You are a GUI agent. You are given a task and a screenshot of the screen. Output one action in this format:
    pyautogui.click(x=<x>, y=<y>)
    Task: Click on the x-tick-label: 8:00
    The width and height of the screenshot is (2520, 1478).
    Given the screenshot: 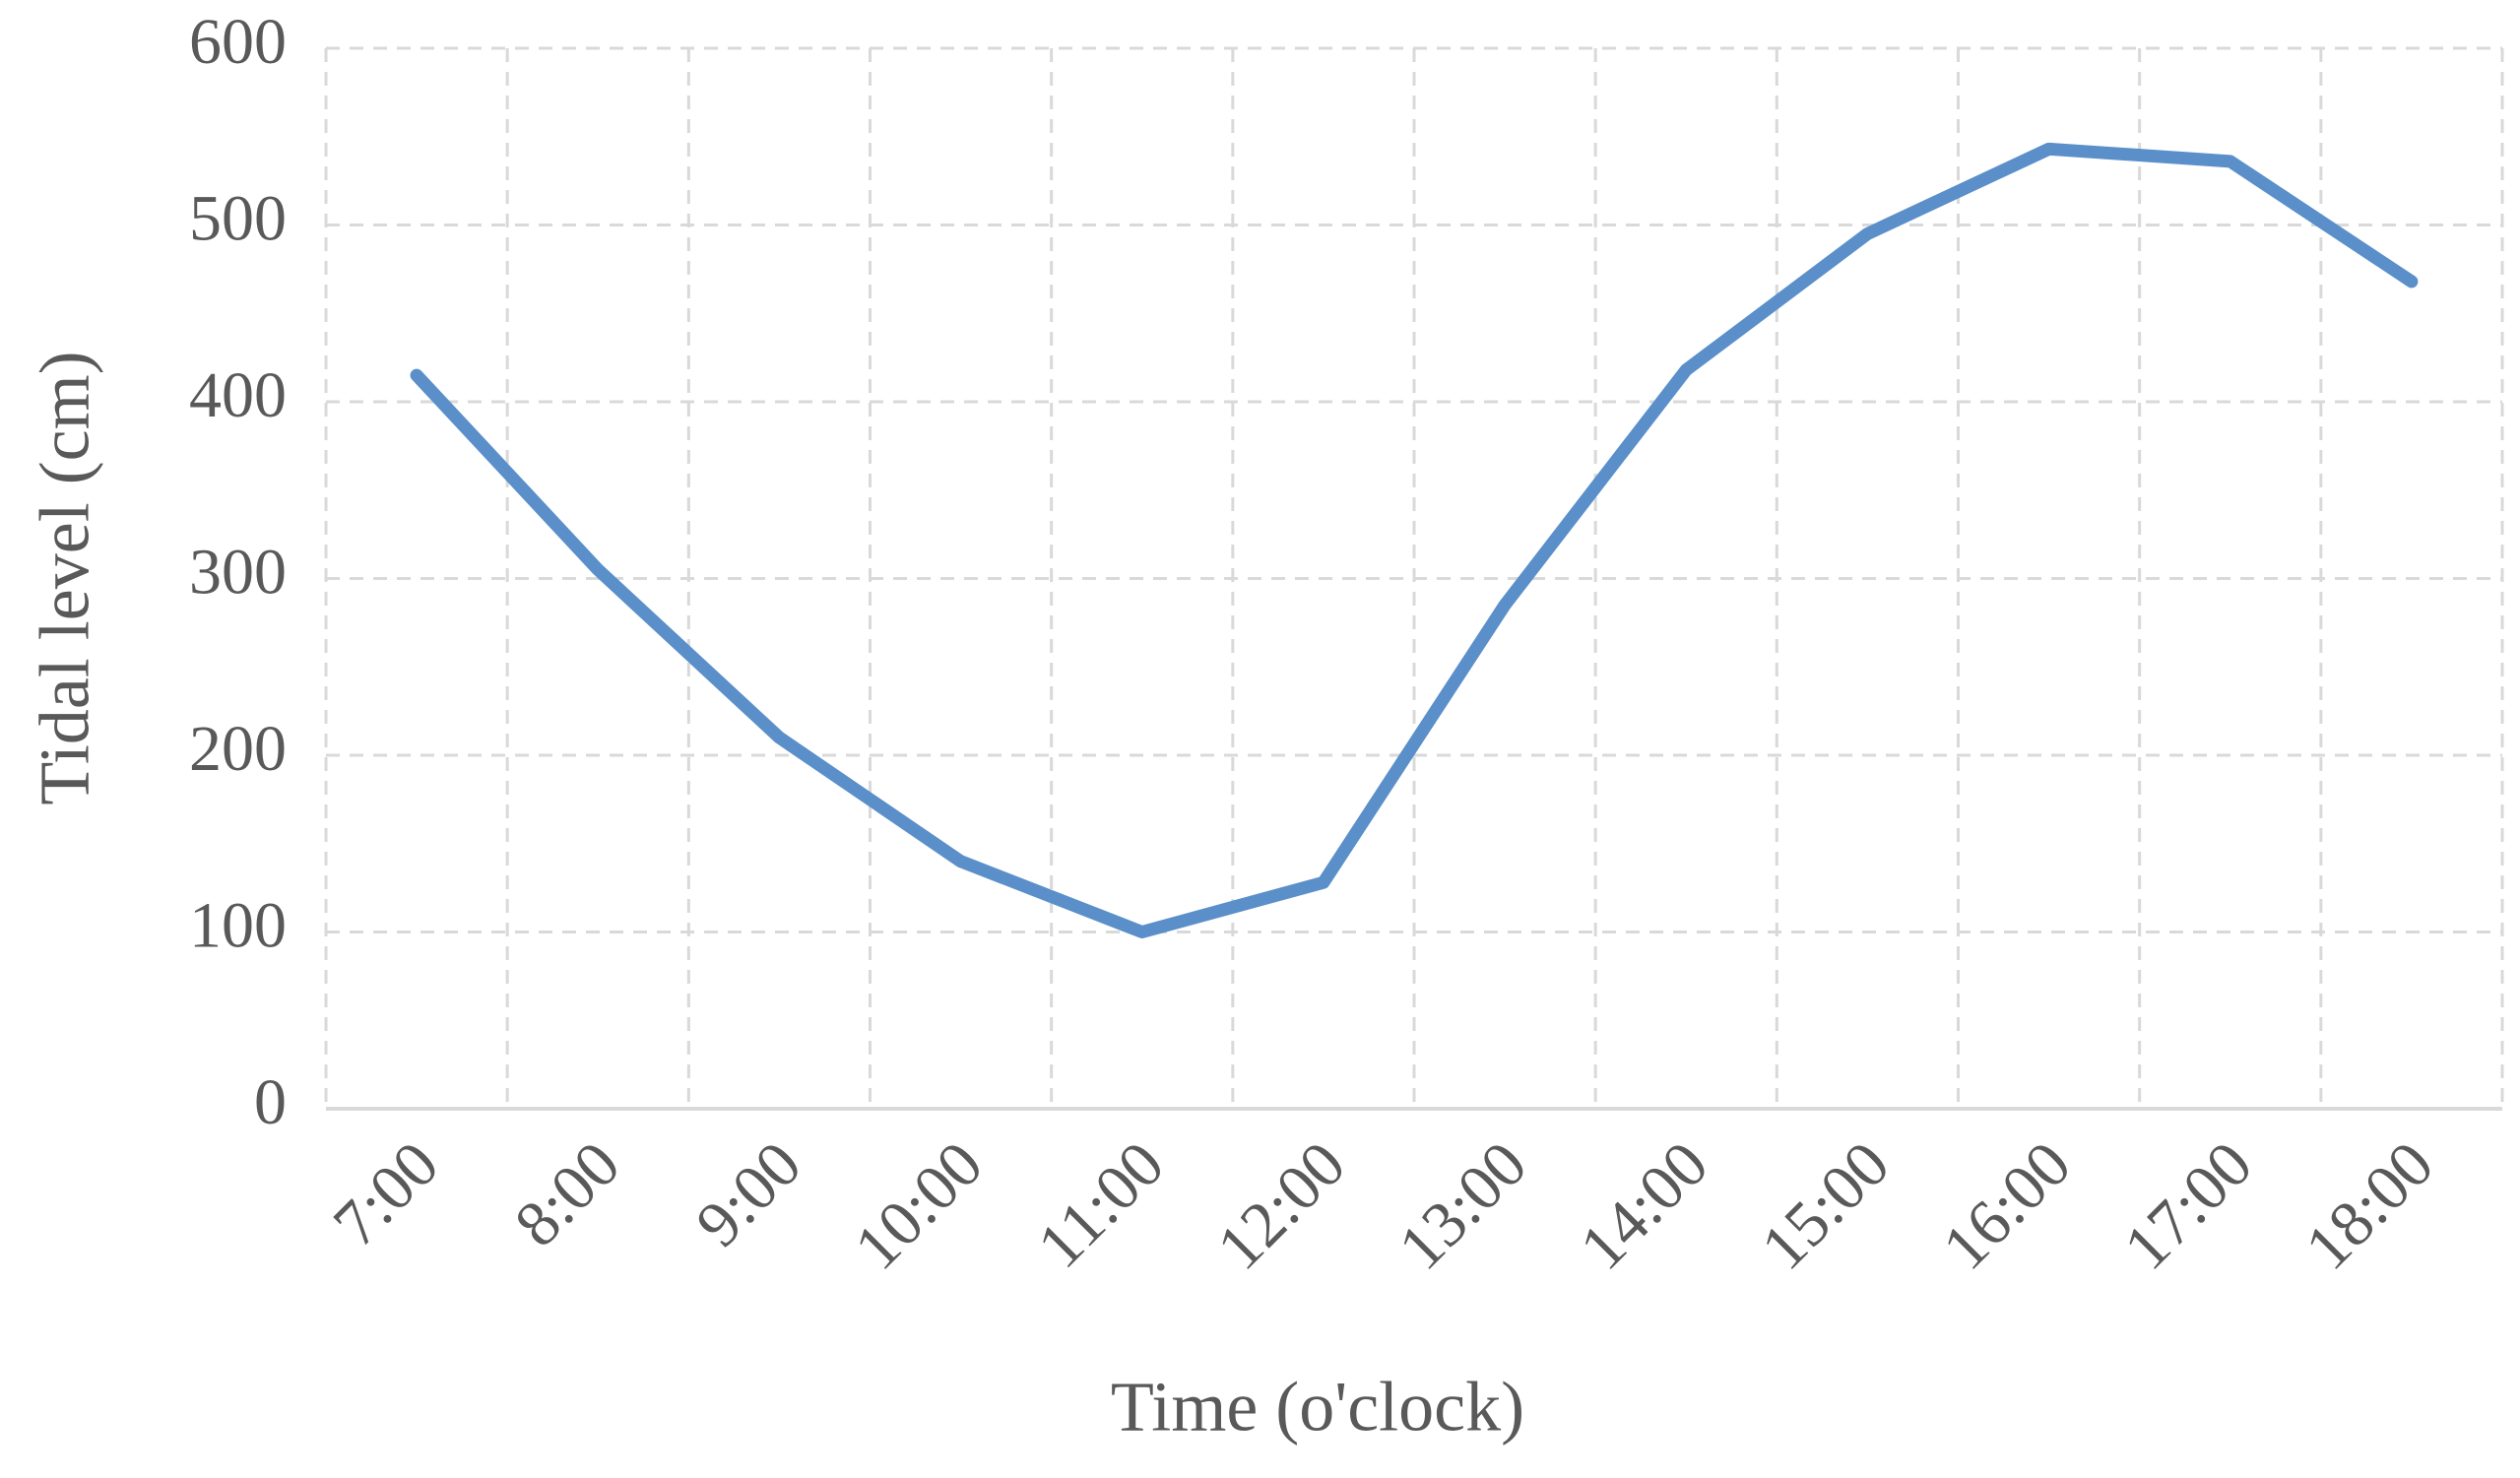 What is the action you would take?
    pyautogui.click(x=567, y=1194)
    